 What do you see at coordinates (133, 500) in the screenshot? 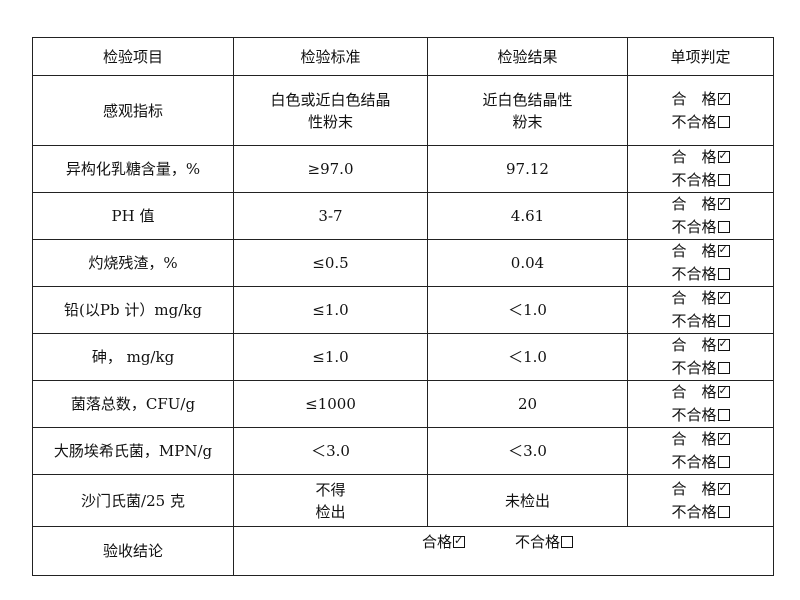
I see `item-cell: 沙门氏菌/25 克` at bounding box center [133, 500].